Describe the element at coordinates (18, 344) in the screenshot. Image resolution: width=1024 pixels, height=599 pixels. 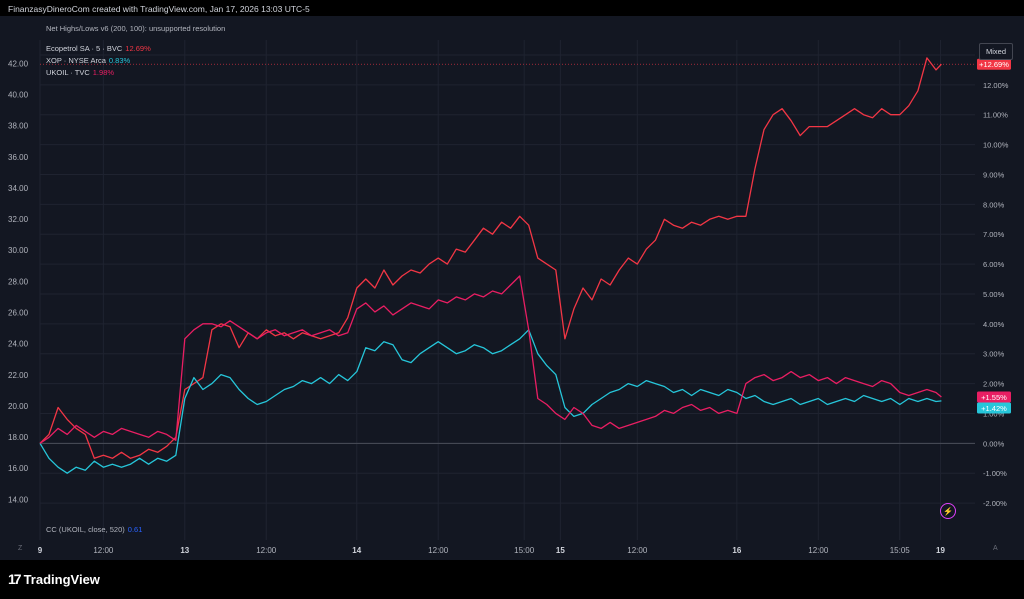
I see `left-axis-tick: 24.00` at that location.